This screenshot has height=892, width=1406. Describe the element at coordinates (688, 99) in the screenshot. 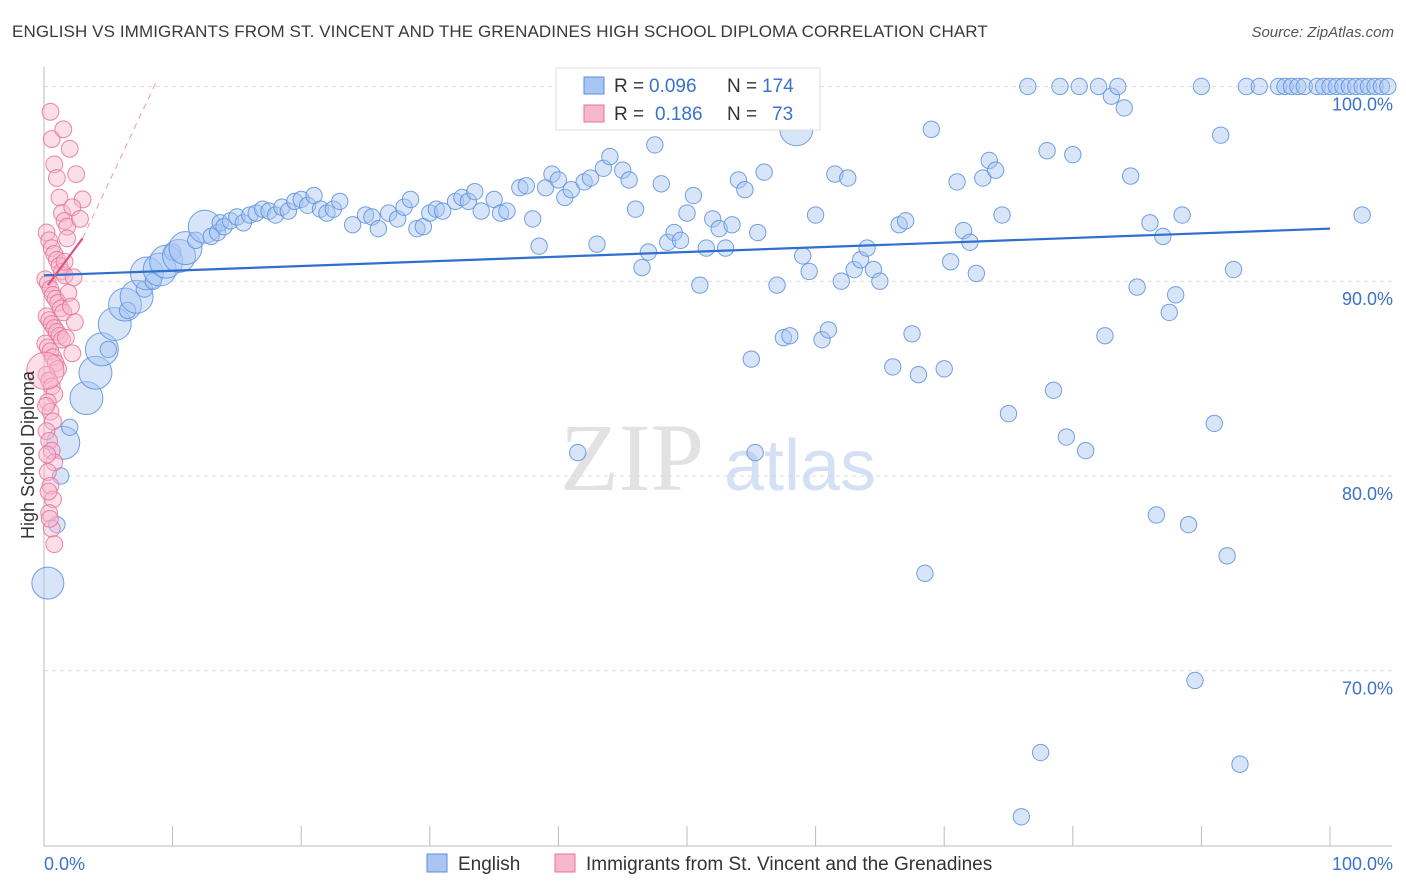

I see `stats-legend-box: R = 0.096 N = 174 R = 0.186 N = 73` at that location.